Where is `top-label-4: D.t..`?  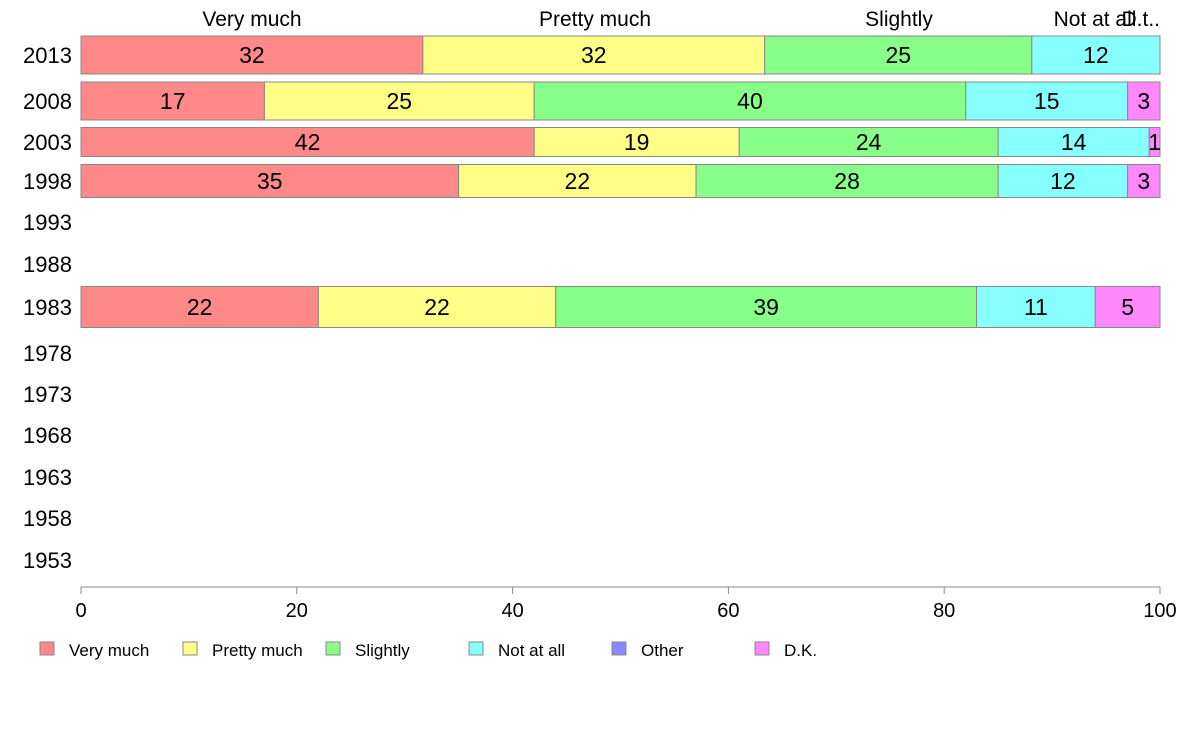 top-label-4: D.t.. is located at coordinates (1140, 19).